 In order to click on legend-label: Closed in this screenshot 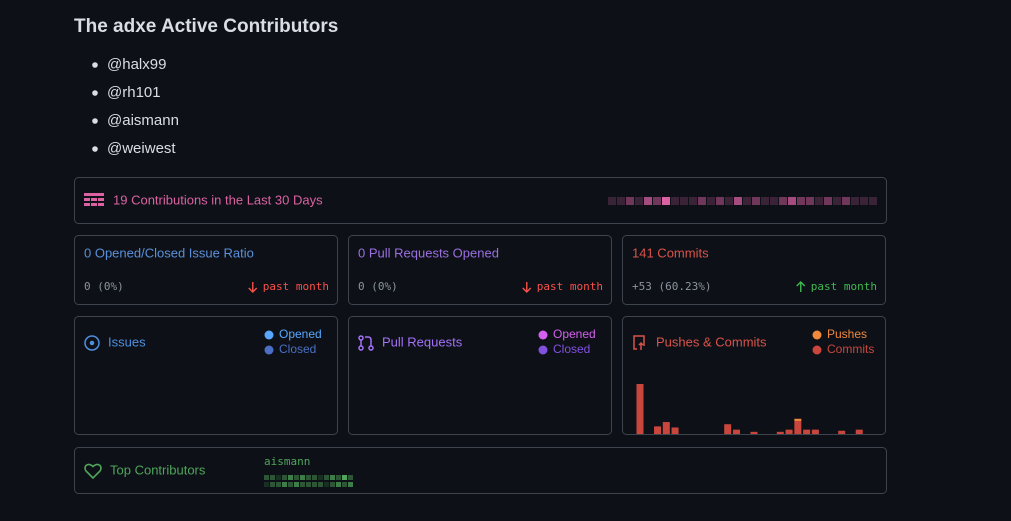, I will do `click(297, 349)`.